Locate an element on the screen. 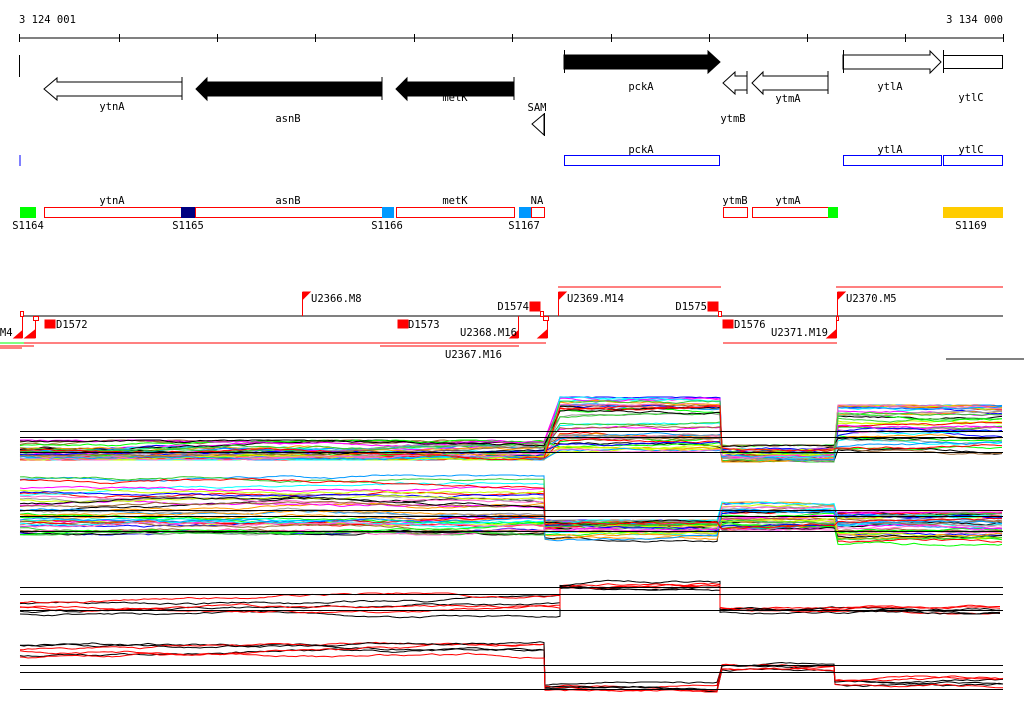 This screenshot has height=714, width=1024. gene-track: ytnA asnB metK SAM pckA ytmB is located at coordinates (511, 93).